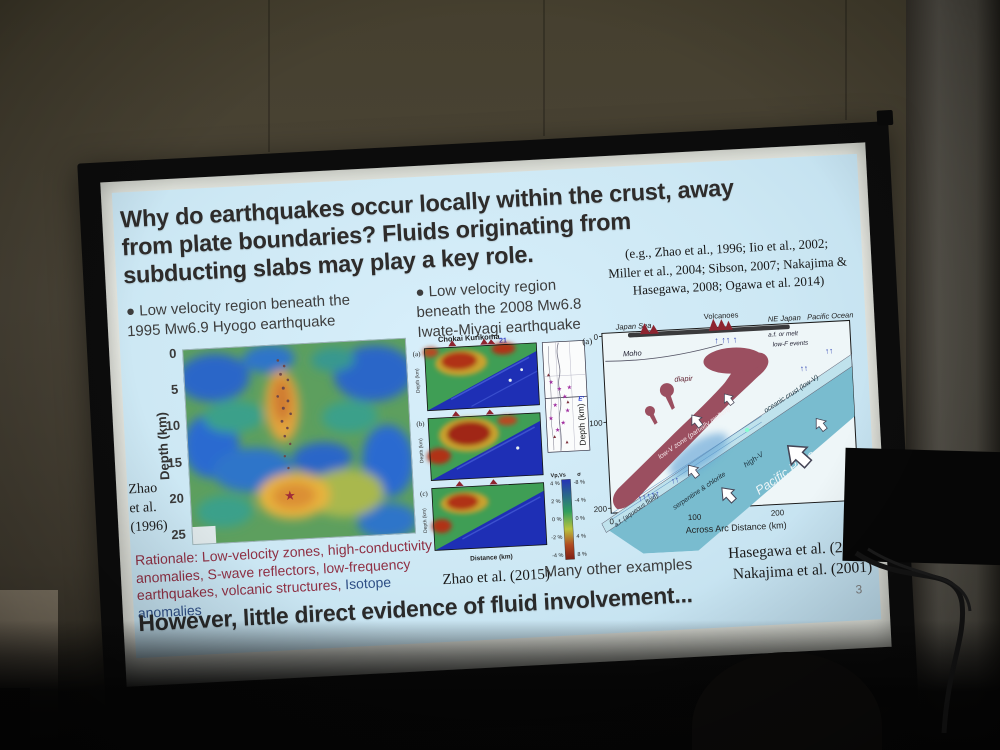  Describe the element at coordinates (784, 318) in the screenshot. I see `label-ne-japan: NE Japan` at that location.